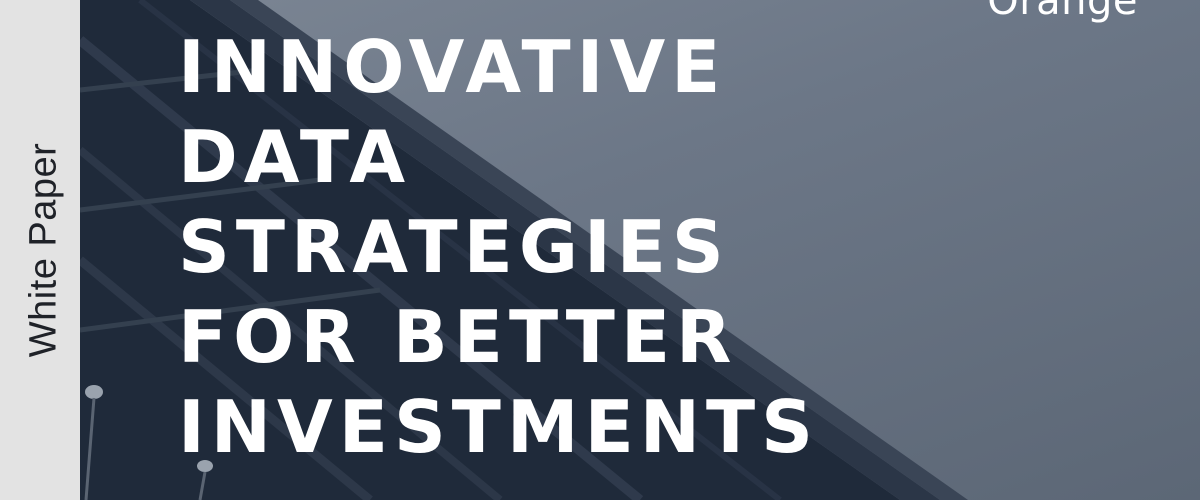 The image size is (1200, 500). I want to click on headline-line-4: FOR BETTER, so click(458, 337).